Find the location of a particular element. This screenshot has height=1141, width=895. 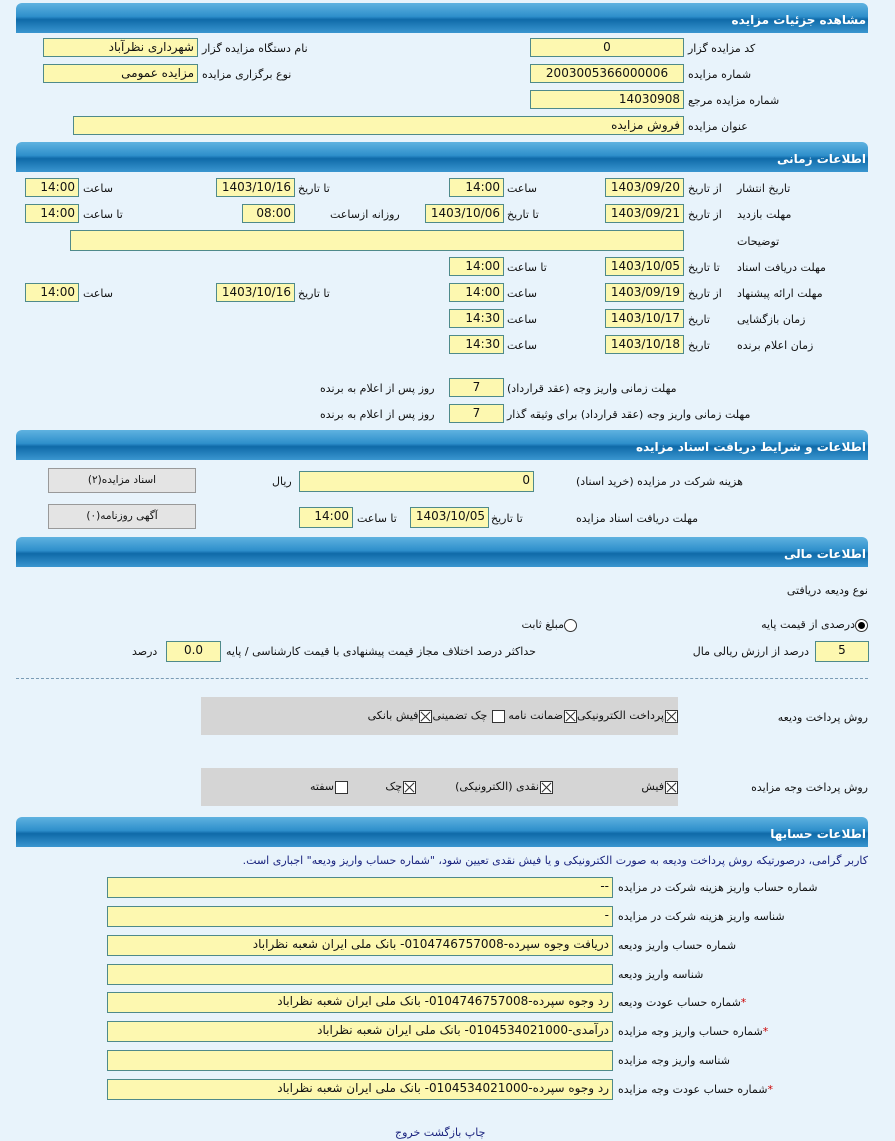

opening-date-field: 1403/10/17 is located at coordinates (644, 318).